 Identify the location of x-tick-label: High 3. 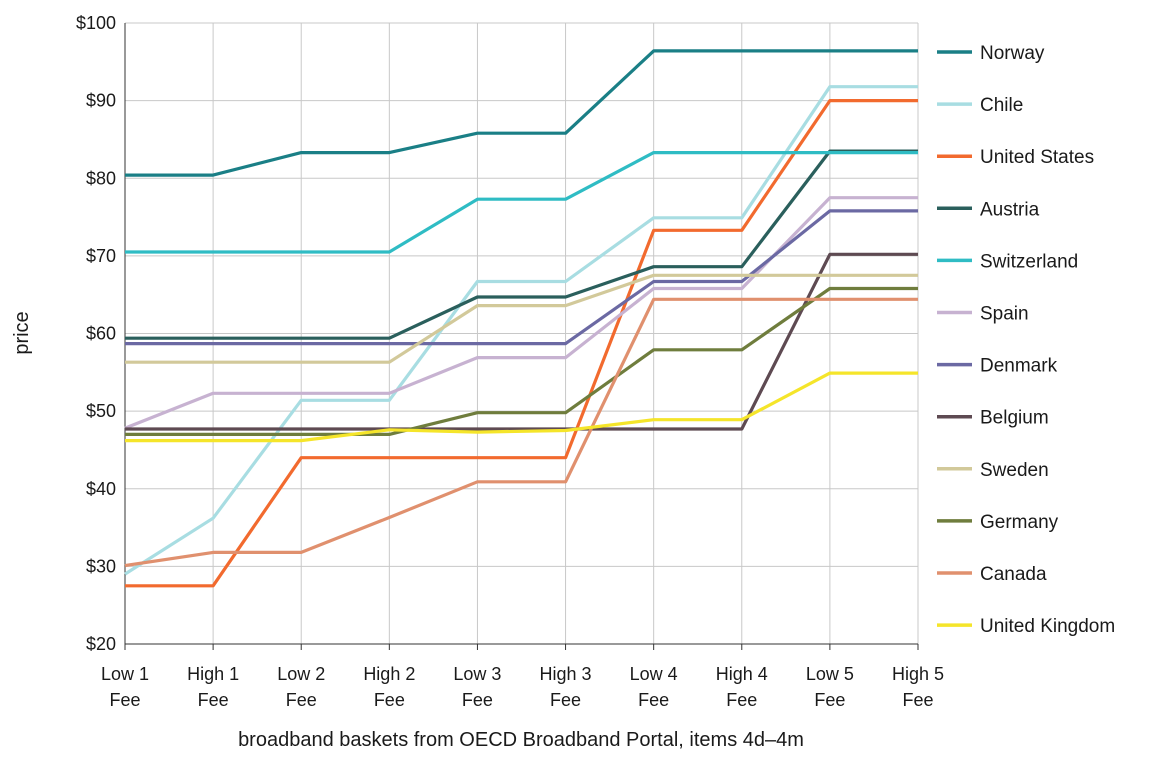
(566, 674).